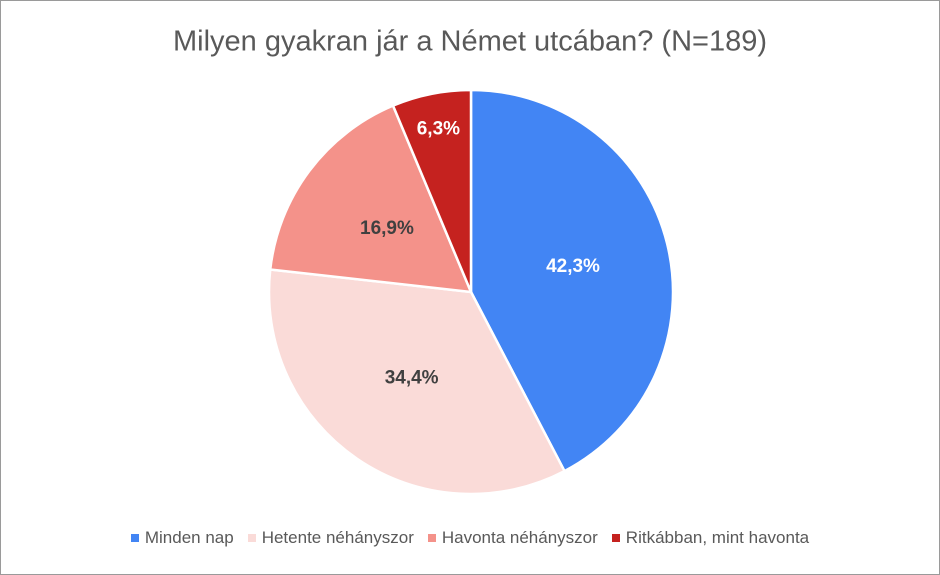 Image resolution: width=940 pixels, height=575 pixels. What do you see at coordinates (519, 537) in the screenshot?
I see `legend-label: Havonta néhányszor` at bounding box center [519, 537].